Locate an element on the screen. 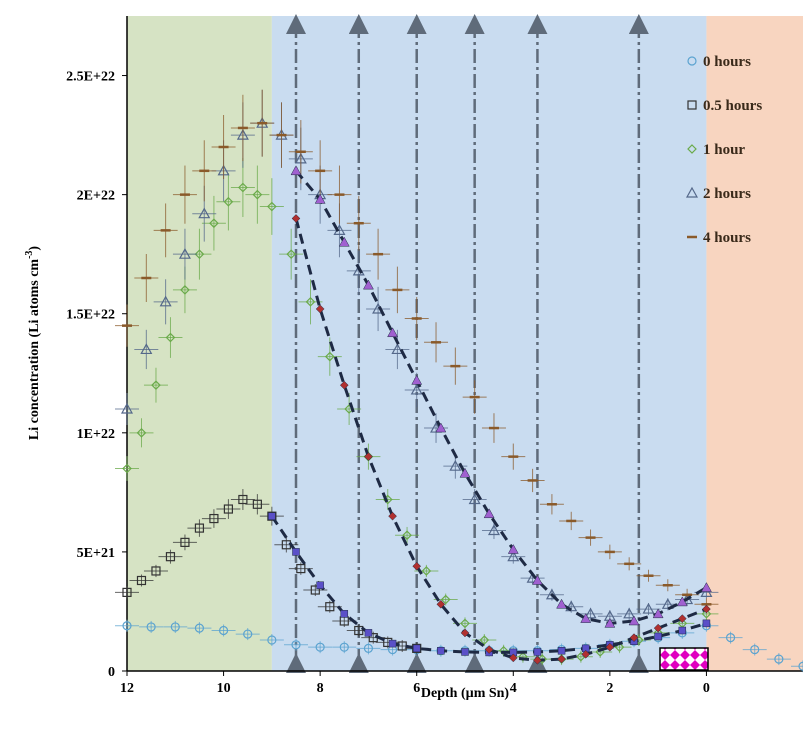 This screenshot has height=731, width=803. legend-label-3: 2 hours is located at coordinates (727, 194).